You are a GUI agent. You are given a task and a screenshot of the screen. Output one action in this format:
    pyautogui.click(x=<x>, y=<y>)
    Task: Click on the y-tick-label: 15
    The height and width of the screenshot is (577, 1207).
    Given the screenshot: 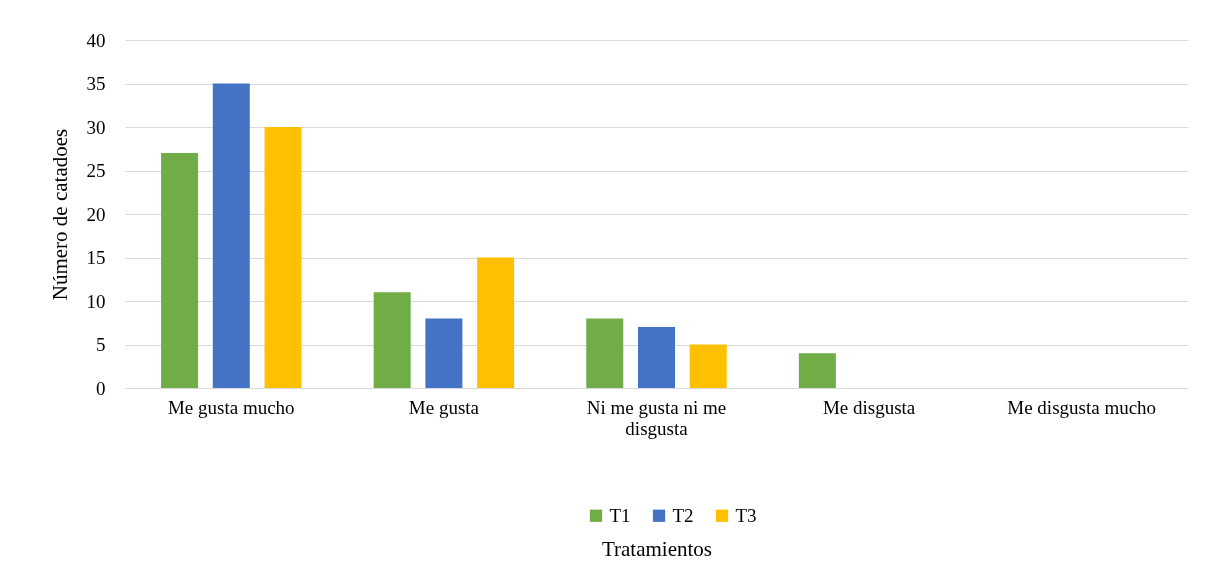 What is the action you would take?
    pyautogui.click(x=96, y=257)
    